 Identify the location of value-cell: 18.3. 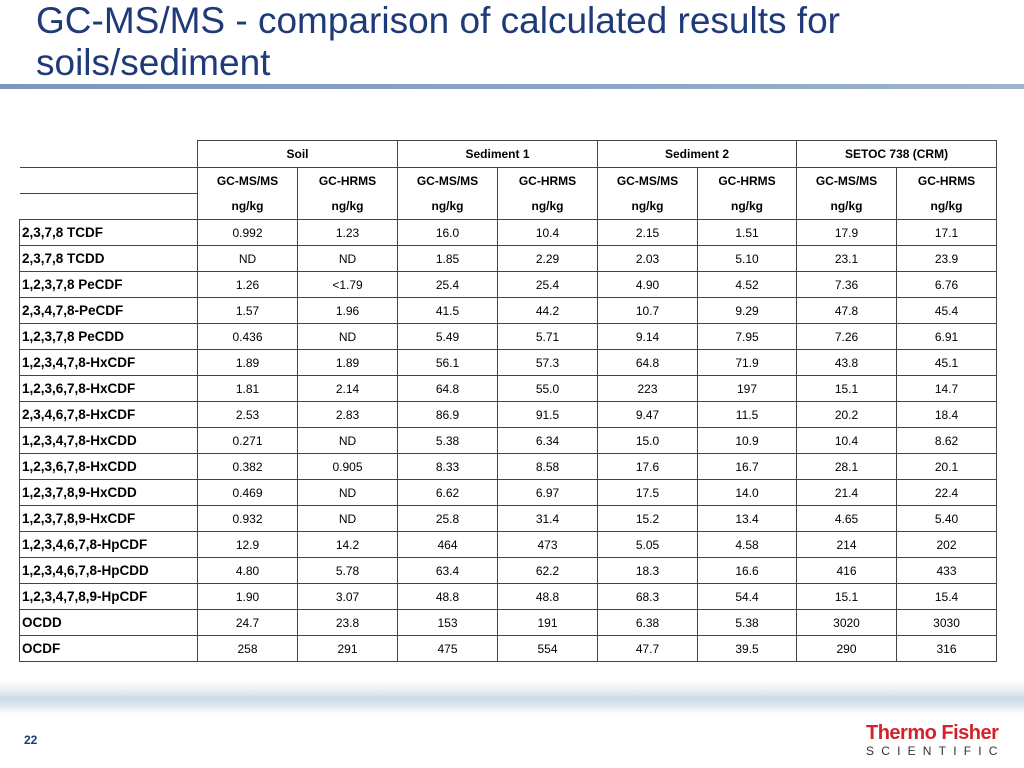
(648, 570).